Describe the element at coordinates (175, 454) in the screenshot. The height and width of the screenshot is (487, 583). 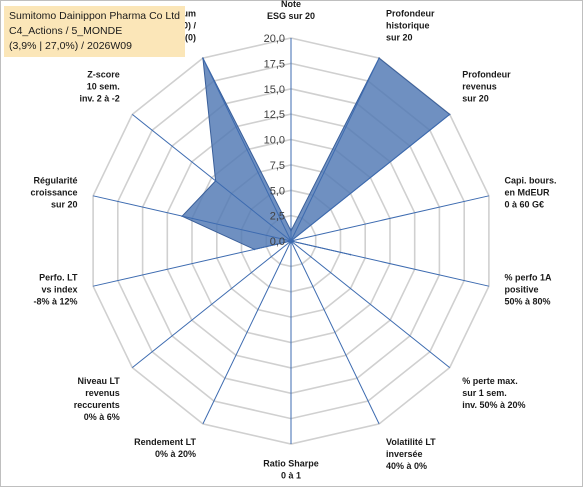
I see `axis-label-line: 0% à 20%` at that location.